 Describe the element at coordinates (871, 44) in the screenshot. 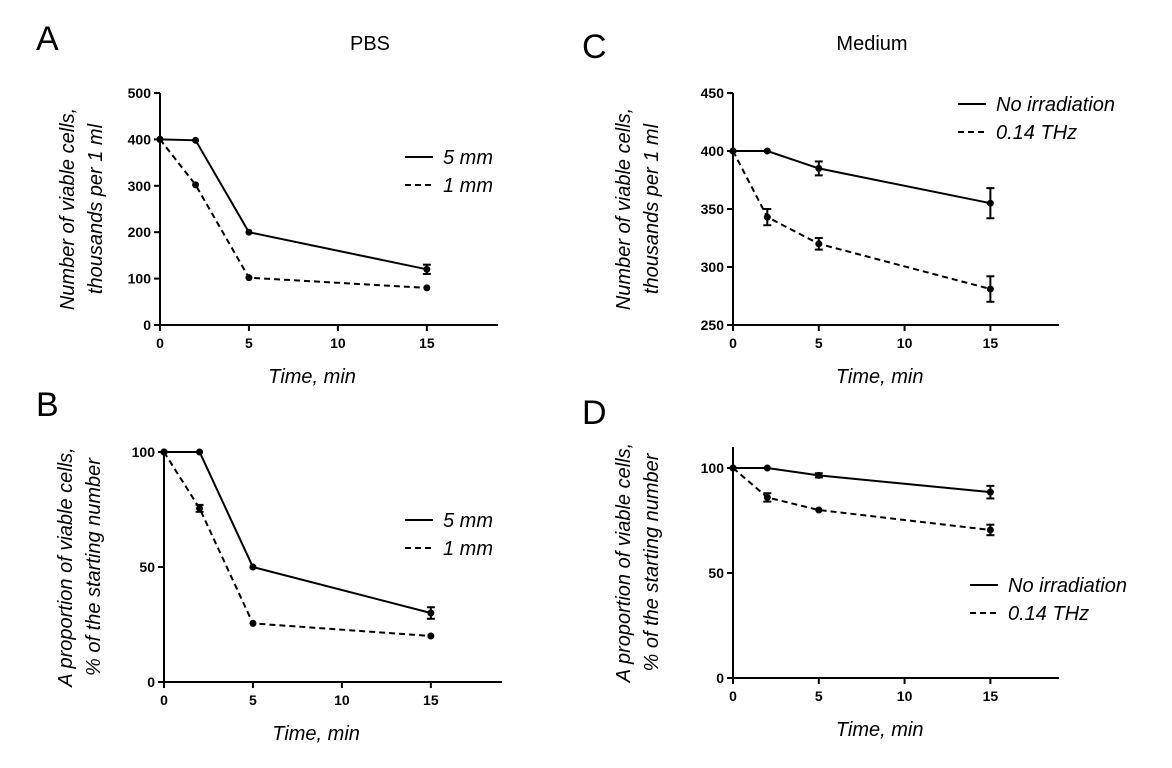

I see `column-title-medium: Medium` at that location.